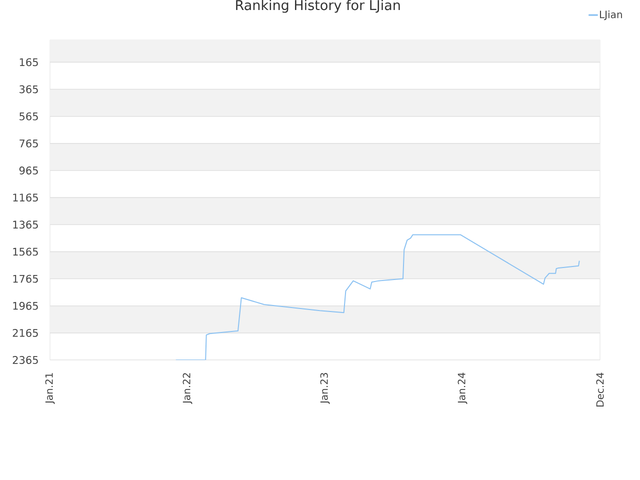  Describe the element at coordinates (29, 116) in the screenshot. I see `y-tick-label: 565` at that location.